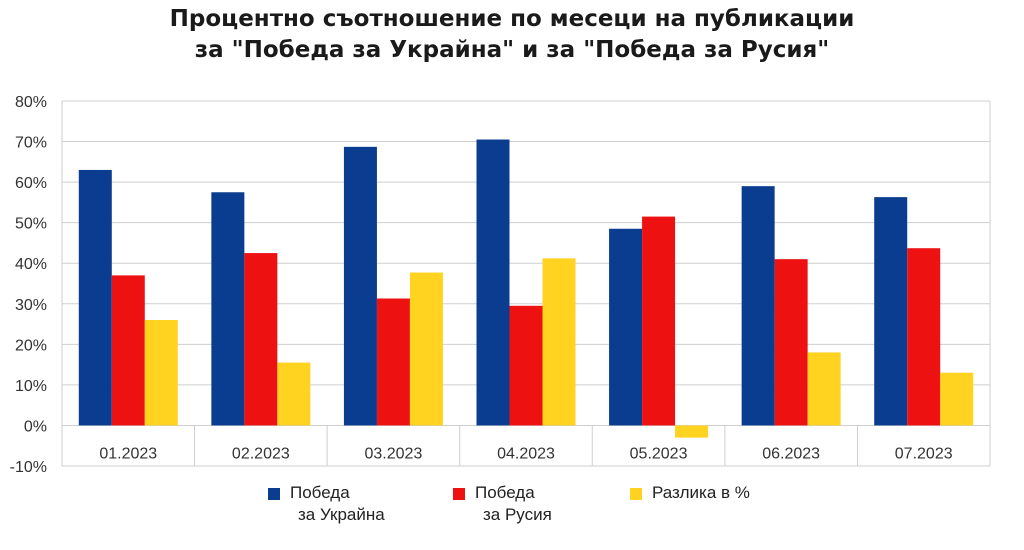 The width and height of the screenshot is (1024, 550). Describe the element at coordinates (526, 453) in the screenshot. I see `x-category-label: 04.2023` at that location.